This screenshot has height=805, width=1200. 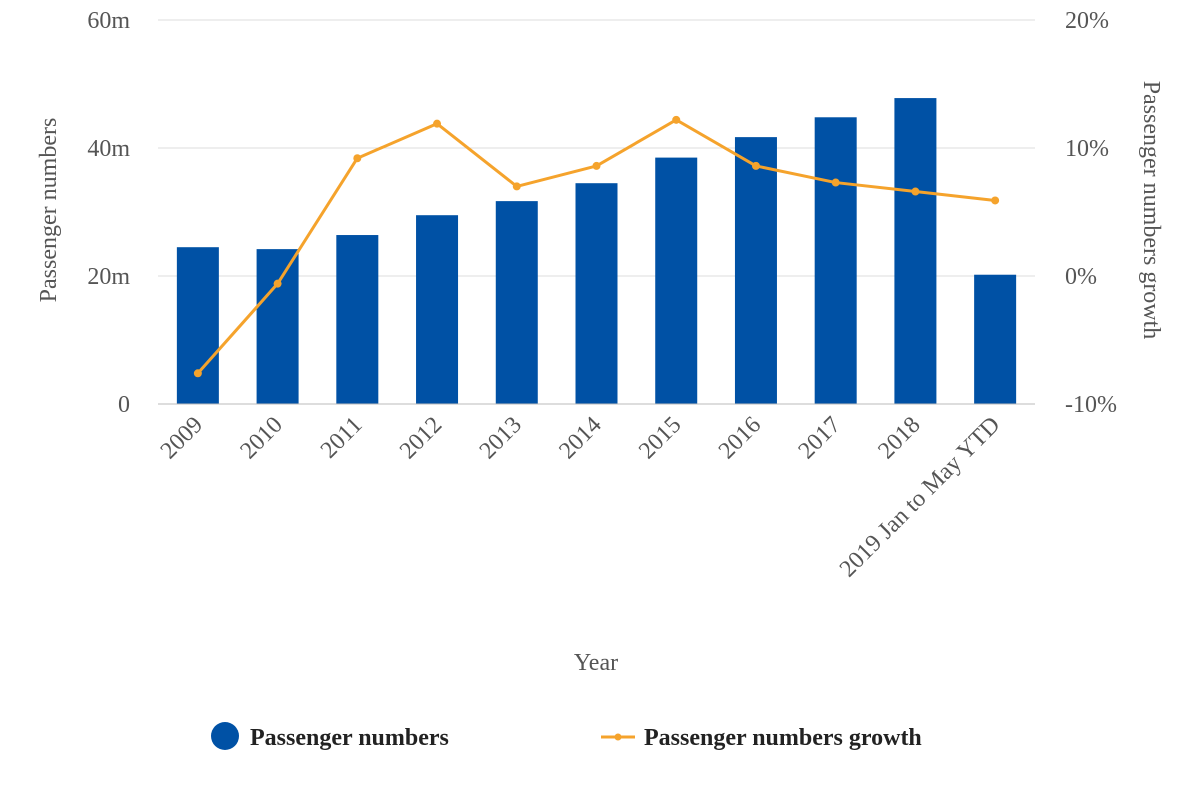 What do you see at coordinates (182, 438) in the screenshot?
I see `x-tick-label: 2009` at bounding box center [182, 438].